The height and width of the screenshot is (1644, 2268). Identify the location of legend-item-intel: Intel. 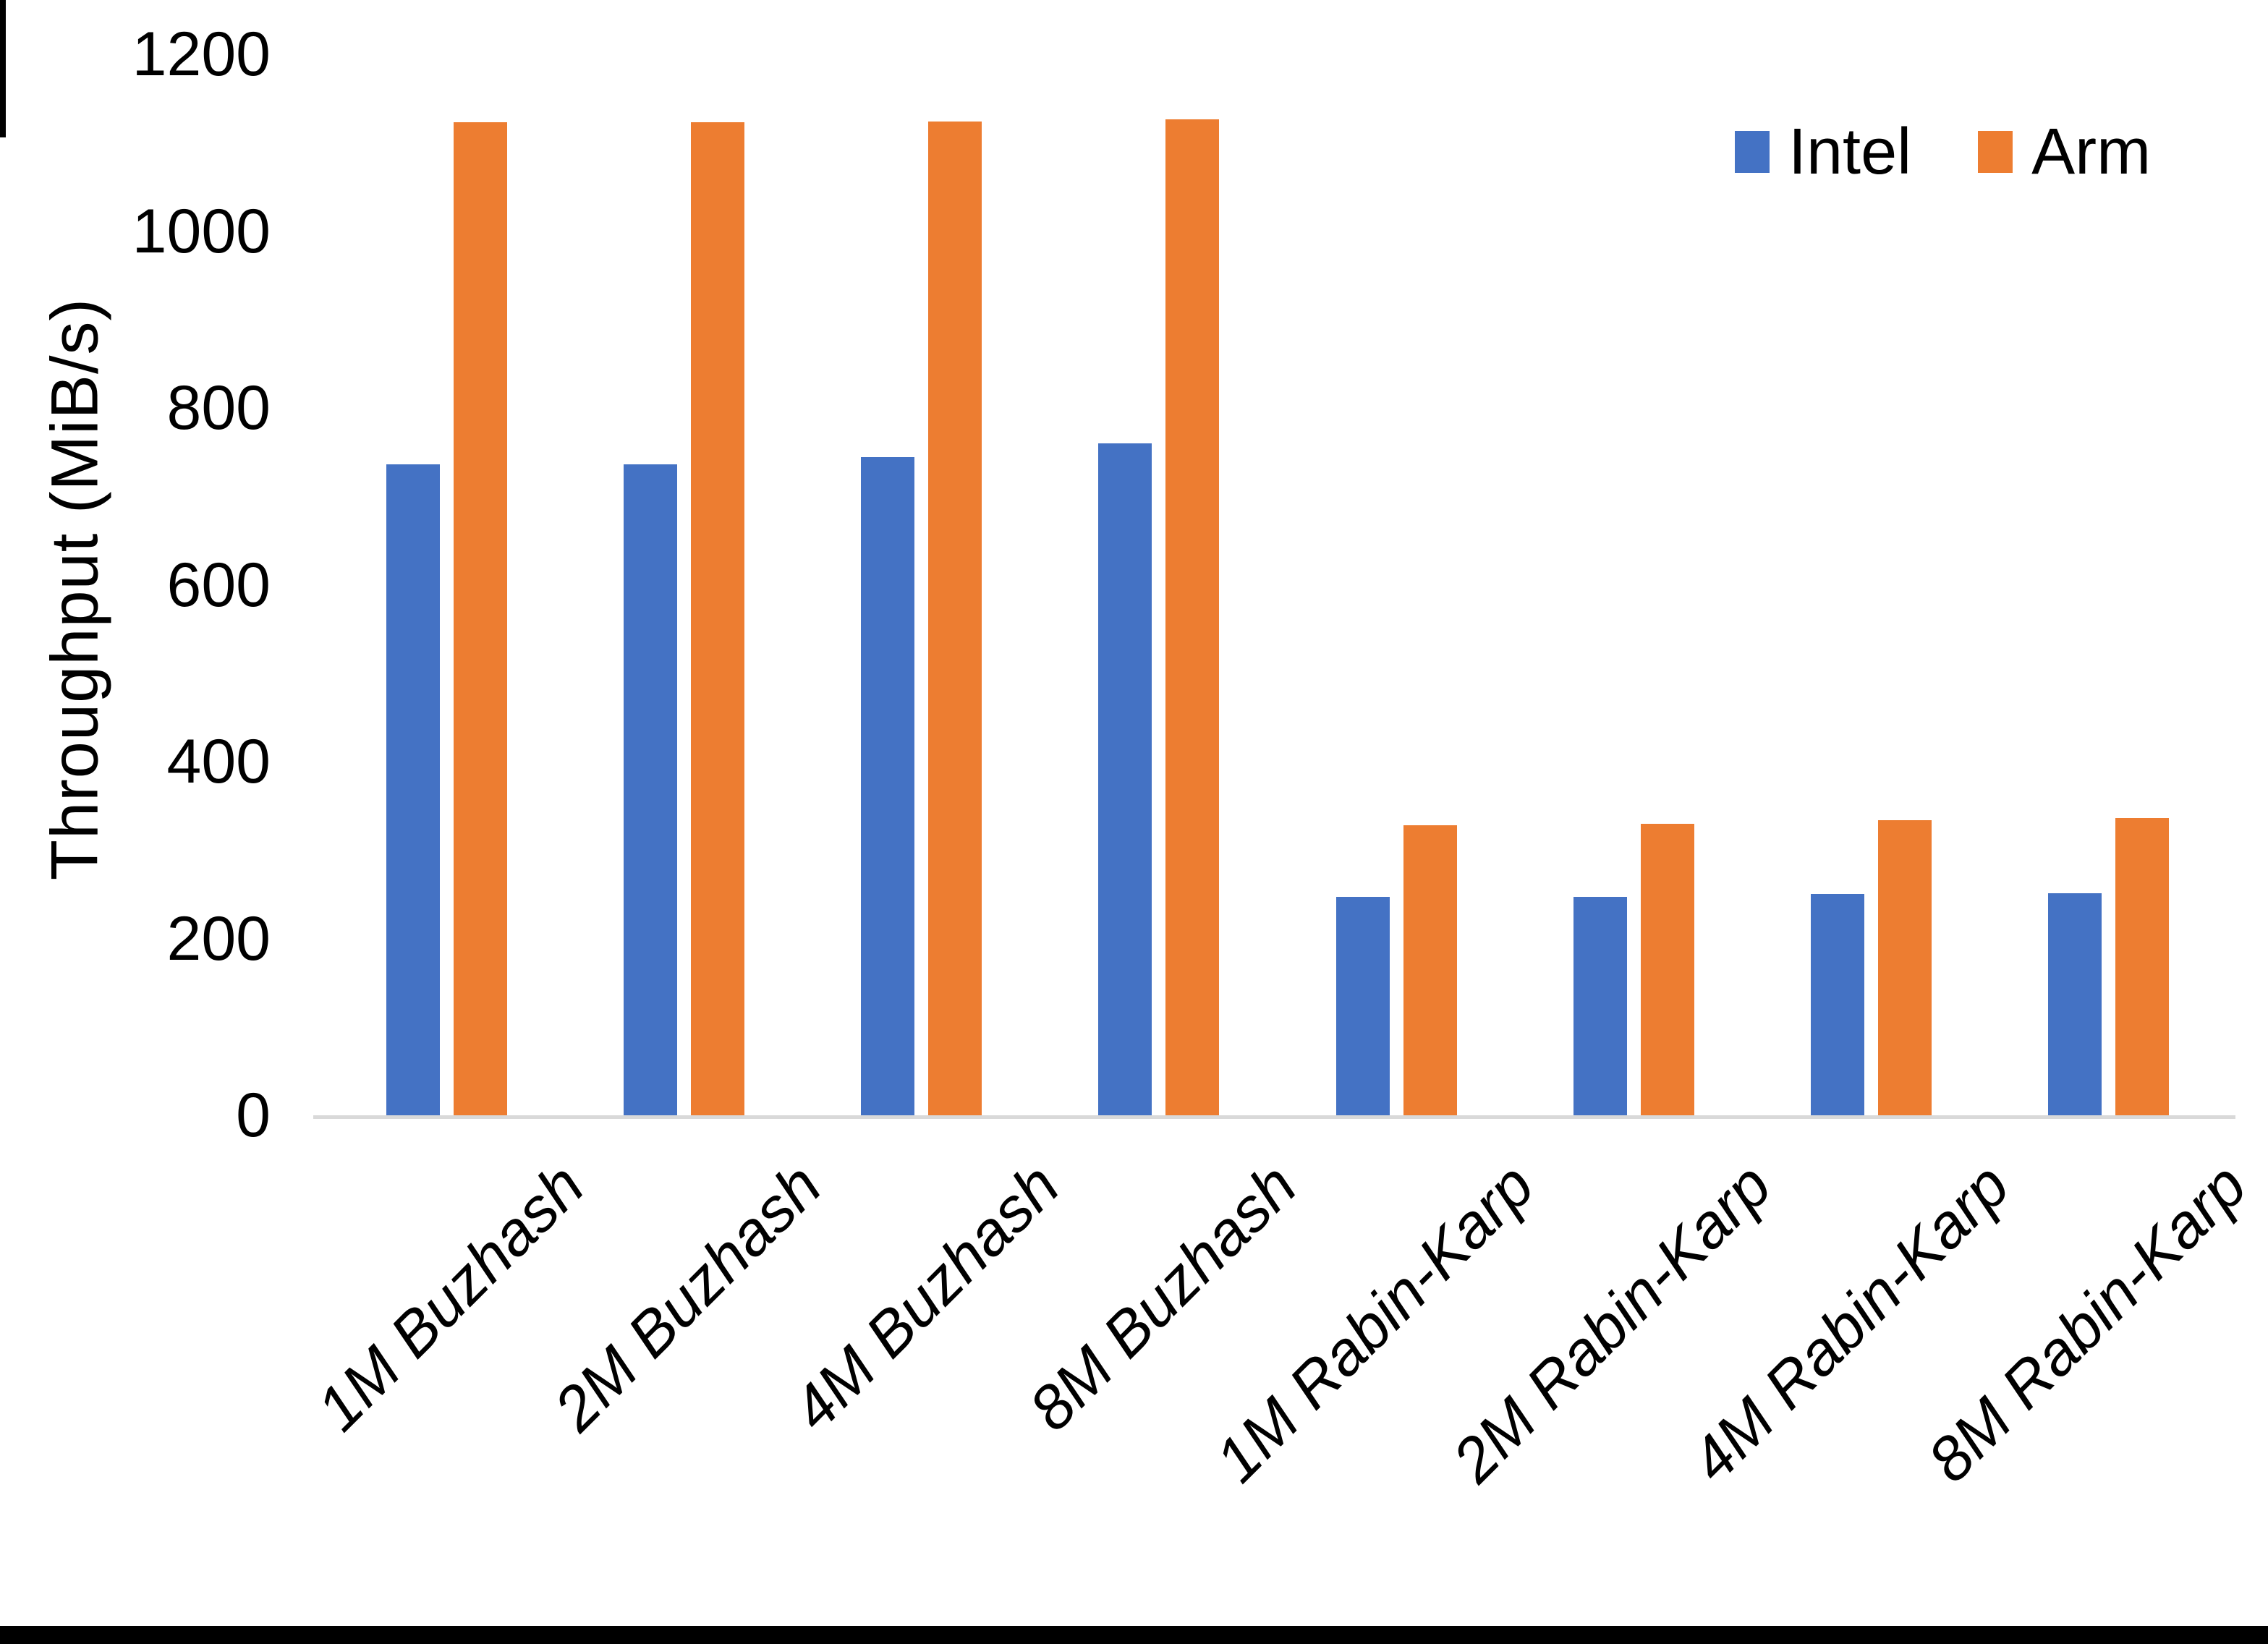
(1823, 152).